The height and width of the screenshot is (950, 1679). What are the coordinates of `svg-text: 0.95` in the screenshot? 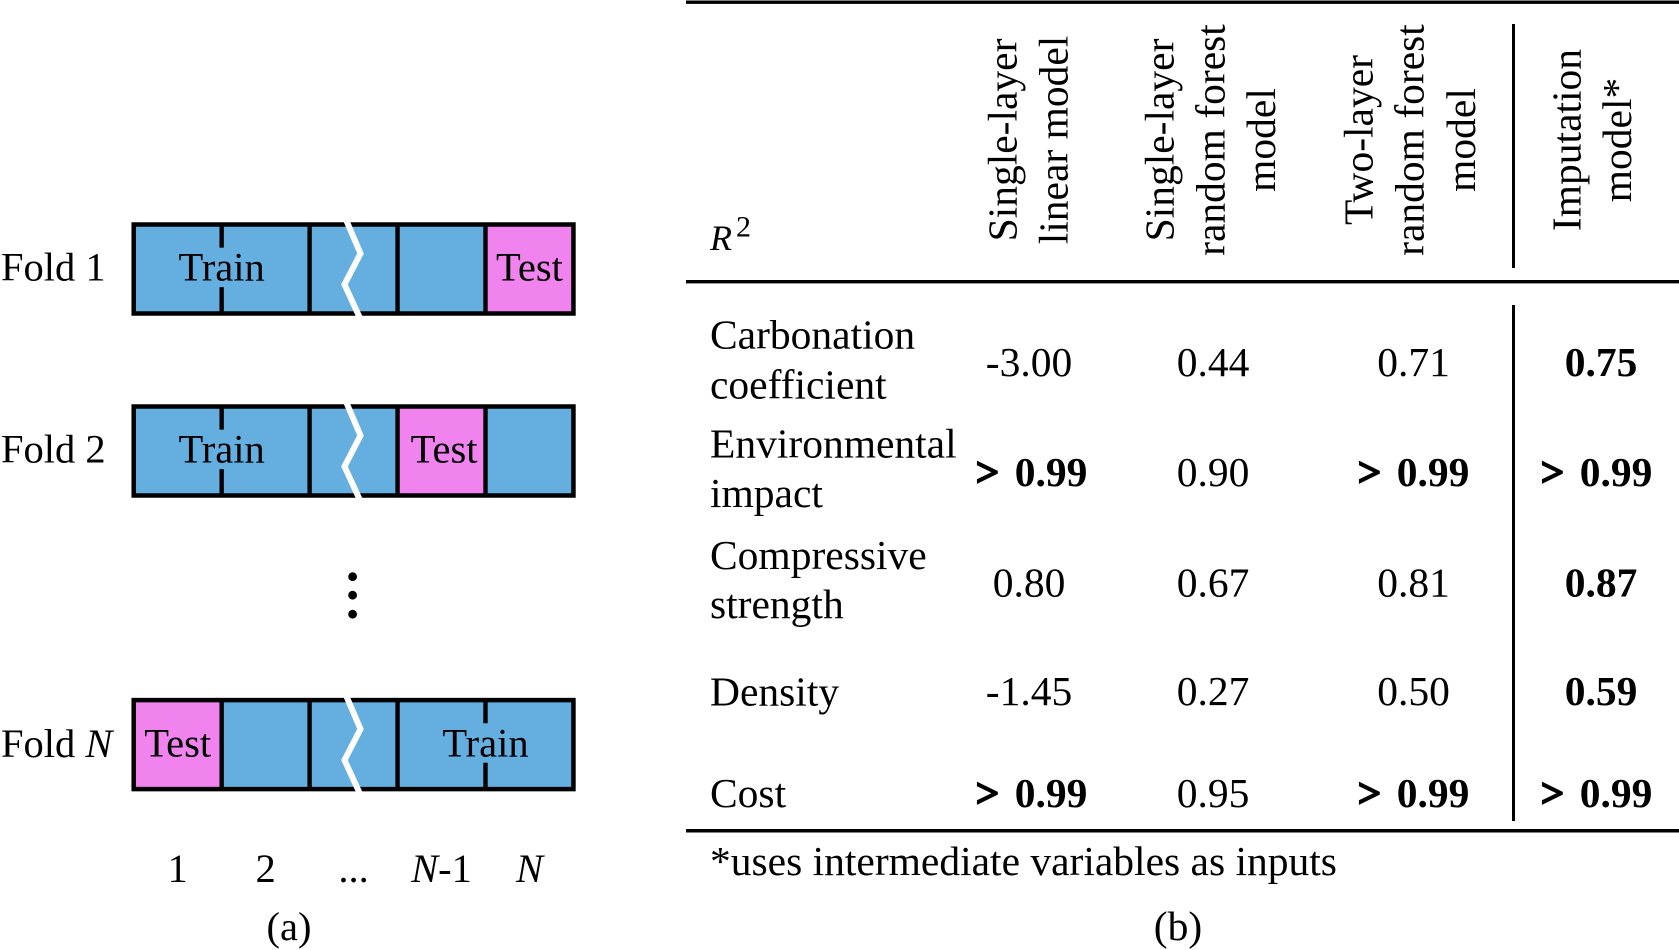 It's located at (1213, 793).